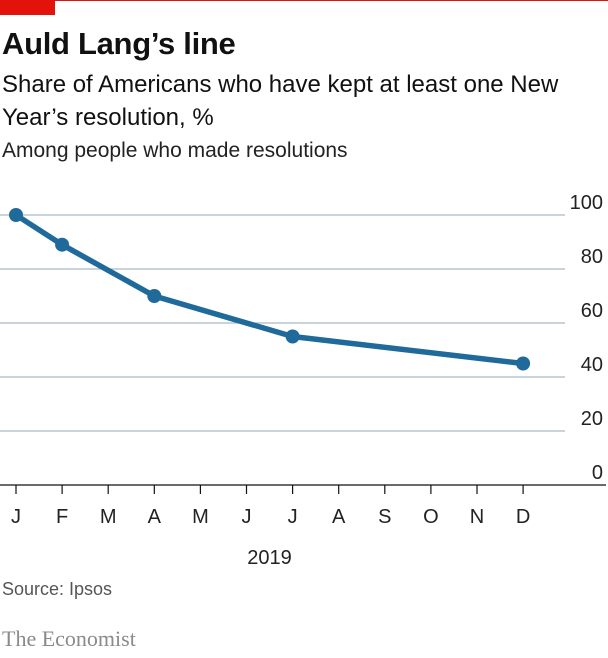 Image resolution: width=608 pixels, height=658 pixels. Describe the element at coordinates (175, 150) in the screenshot. I see `chart-note: Among people who made resolutions` at that location.